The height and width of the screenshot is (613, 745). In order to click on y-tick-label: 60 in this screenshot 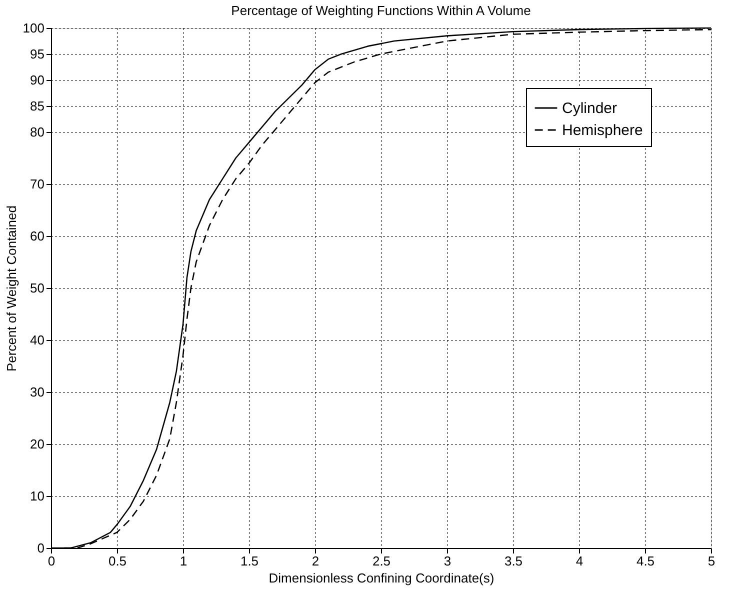, I will do `click(37, 236)`.